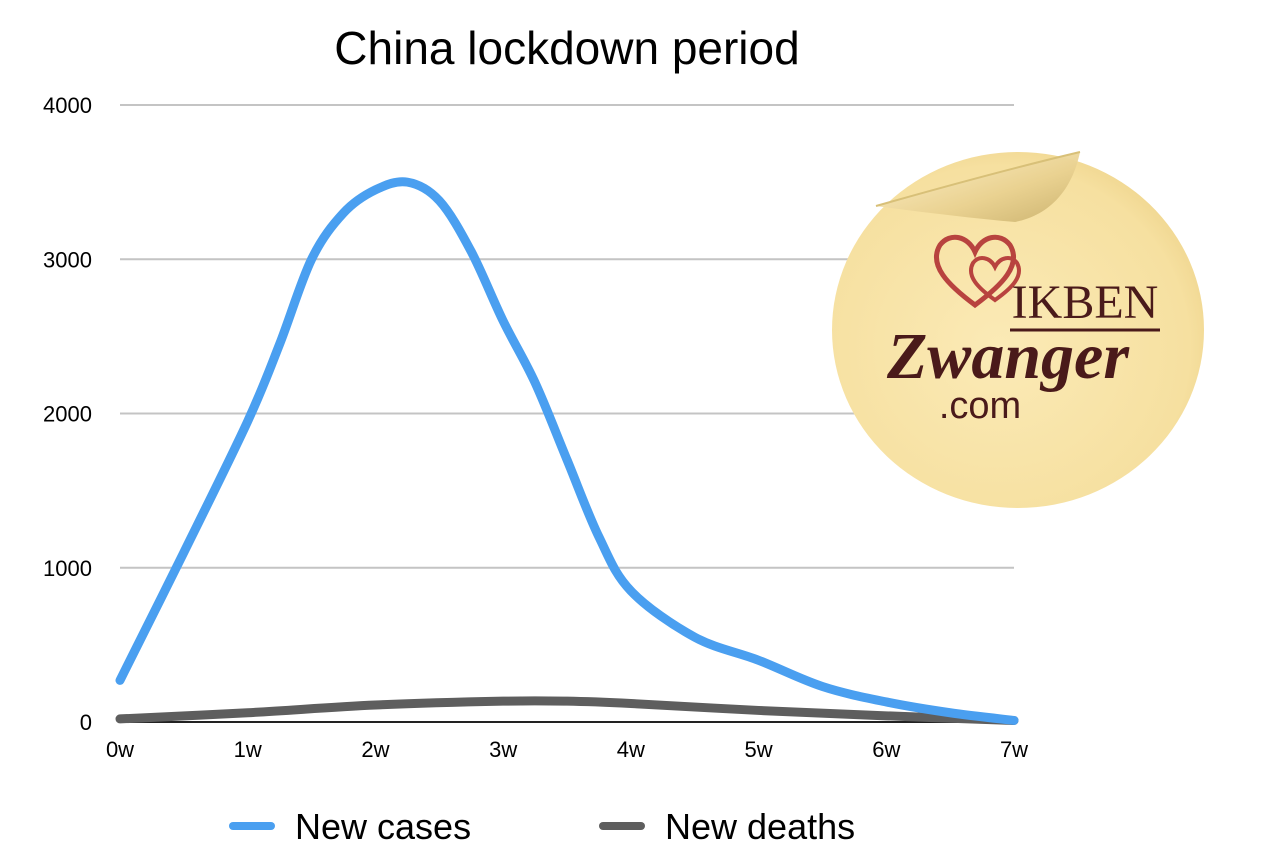 The image size is (1261, 861). What do you see at coordinates (977, 271) in the screenshot?
I see `hearts-icon` at bounding box center [977, 271].